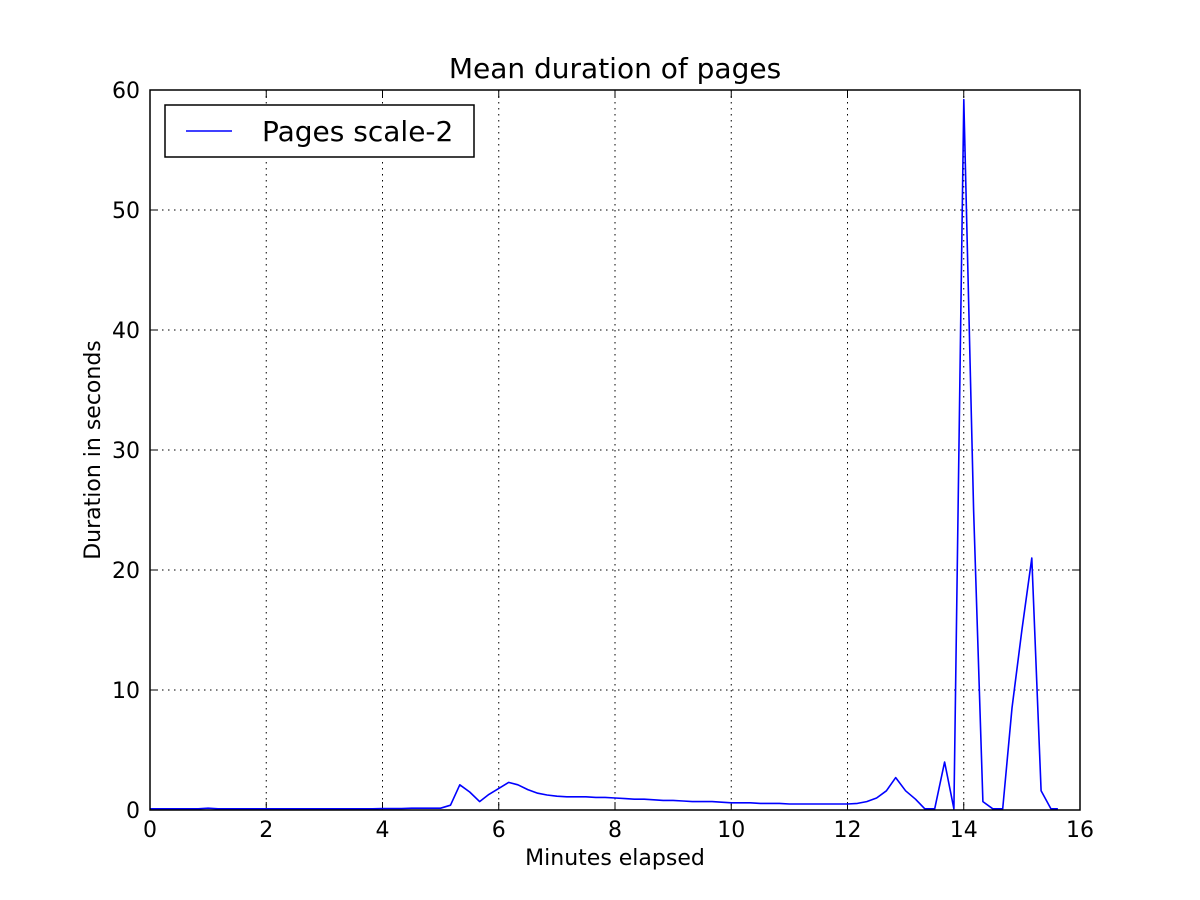 The image size is (1200, 900). What do you see at coordinates (126, 211) in the screenshot?
I see `y-tick-label: 50` at bounding box center [126, 211].